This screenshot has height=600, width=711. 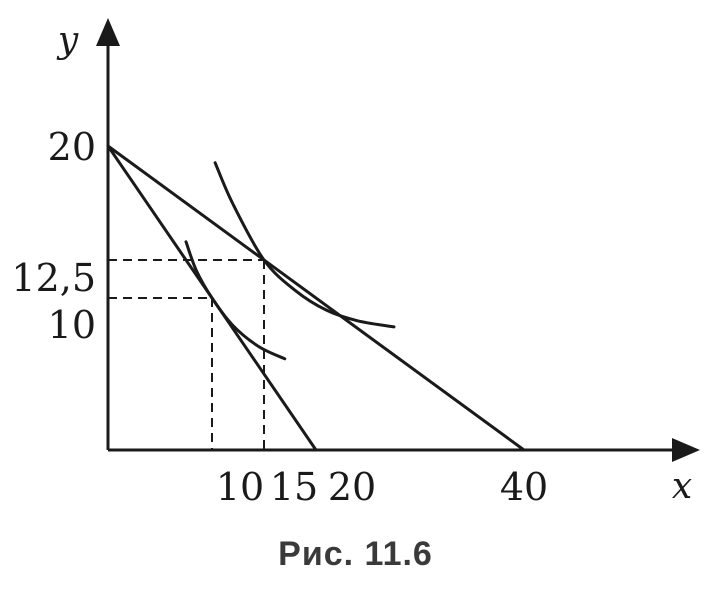 I want to click on y-axis-arrow-icon, so click(x=108, y=32).